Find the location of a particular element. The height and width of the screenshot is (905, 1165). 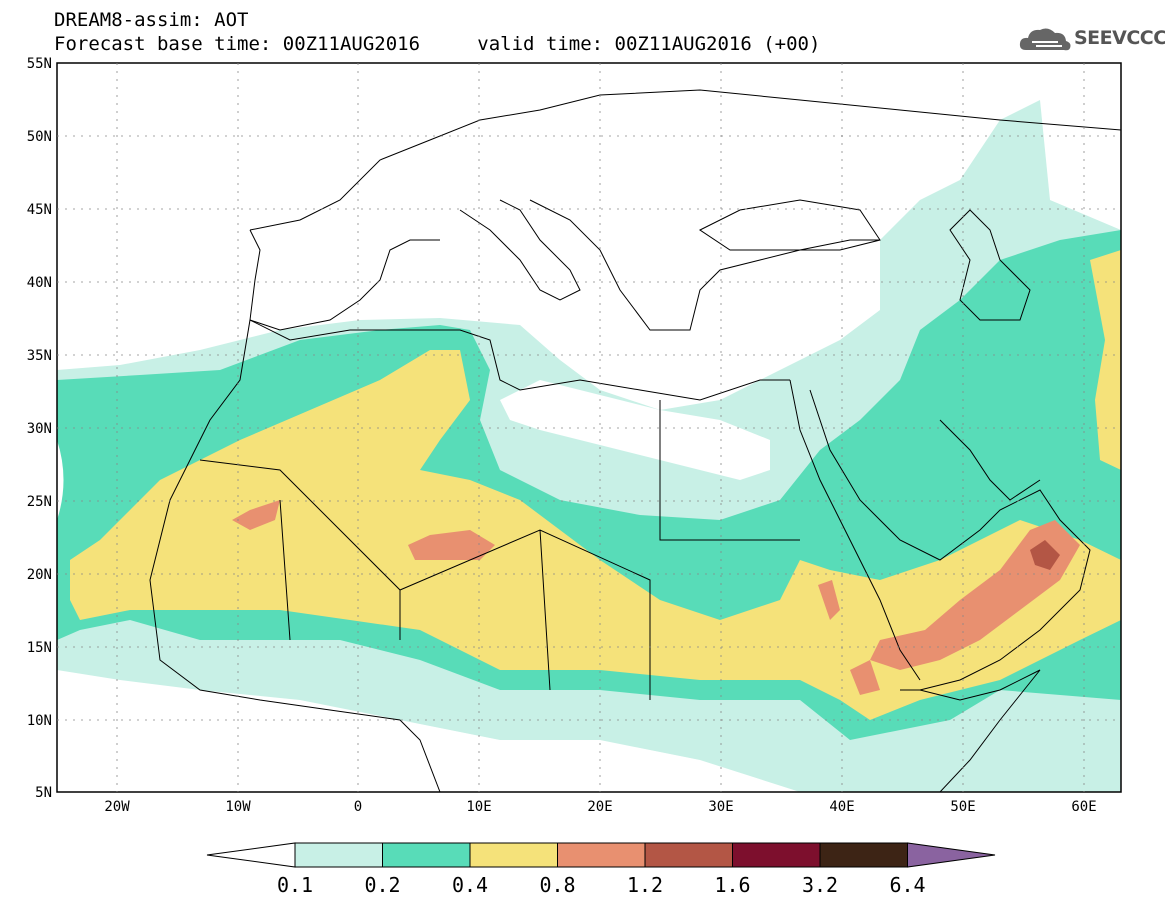

lon-label: 10E is located at coordinates (478, 807).